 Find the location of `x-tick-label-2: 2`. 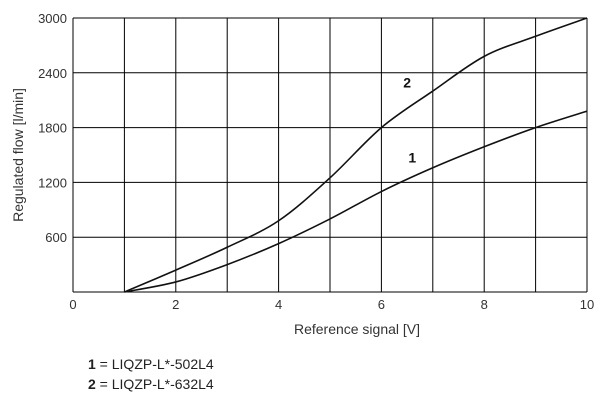

x-tick-label-2: 2 is located at coordinates (175, 304).